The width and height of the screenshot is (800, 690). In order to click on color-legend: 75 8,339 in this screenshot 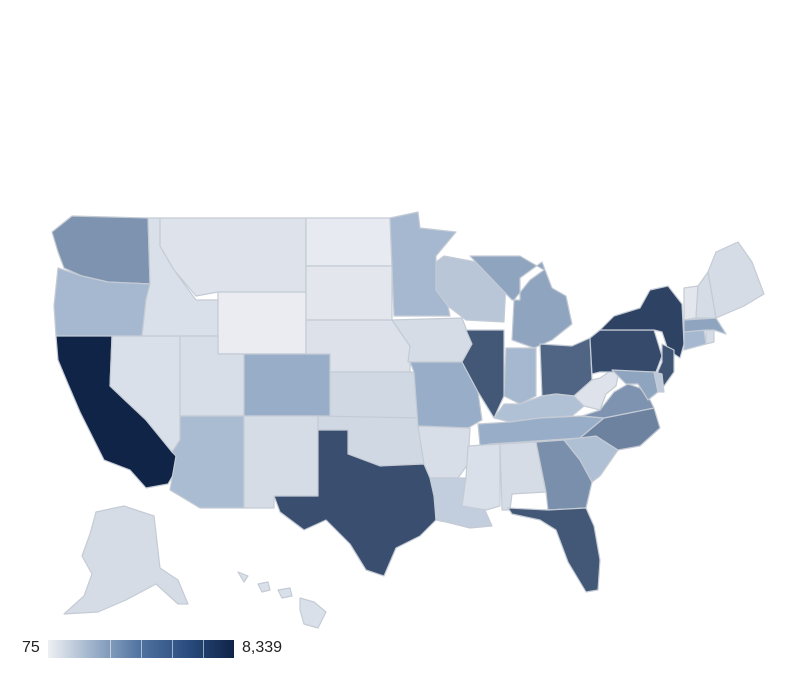, I will do `click(172, 649)`.